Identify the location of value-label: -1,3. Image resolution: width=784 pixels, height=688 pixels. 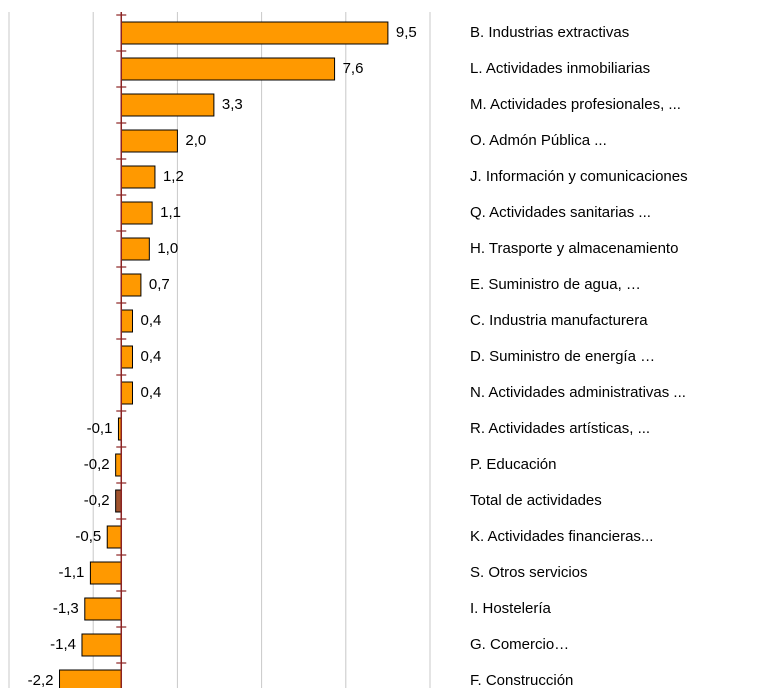
(66, 608).